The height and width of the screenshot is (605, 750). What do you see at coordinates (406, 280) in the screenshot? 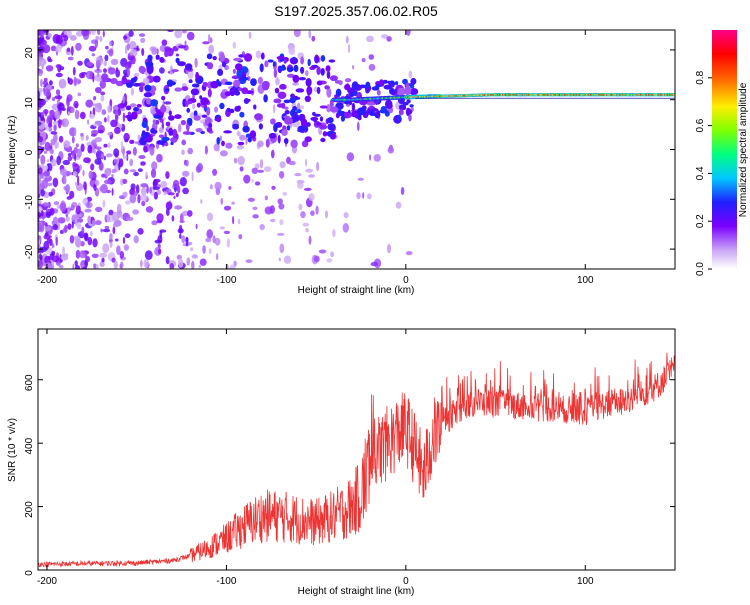
I see `spectrogram-x-tick-label: 0` at bounding box center [406, 280].